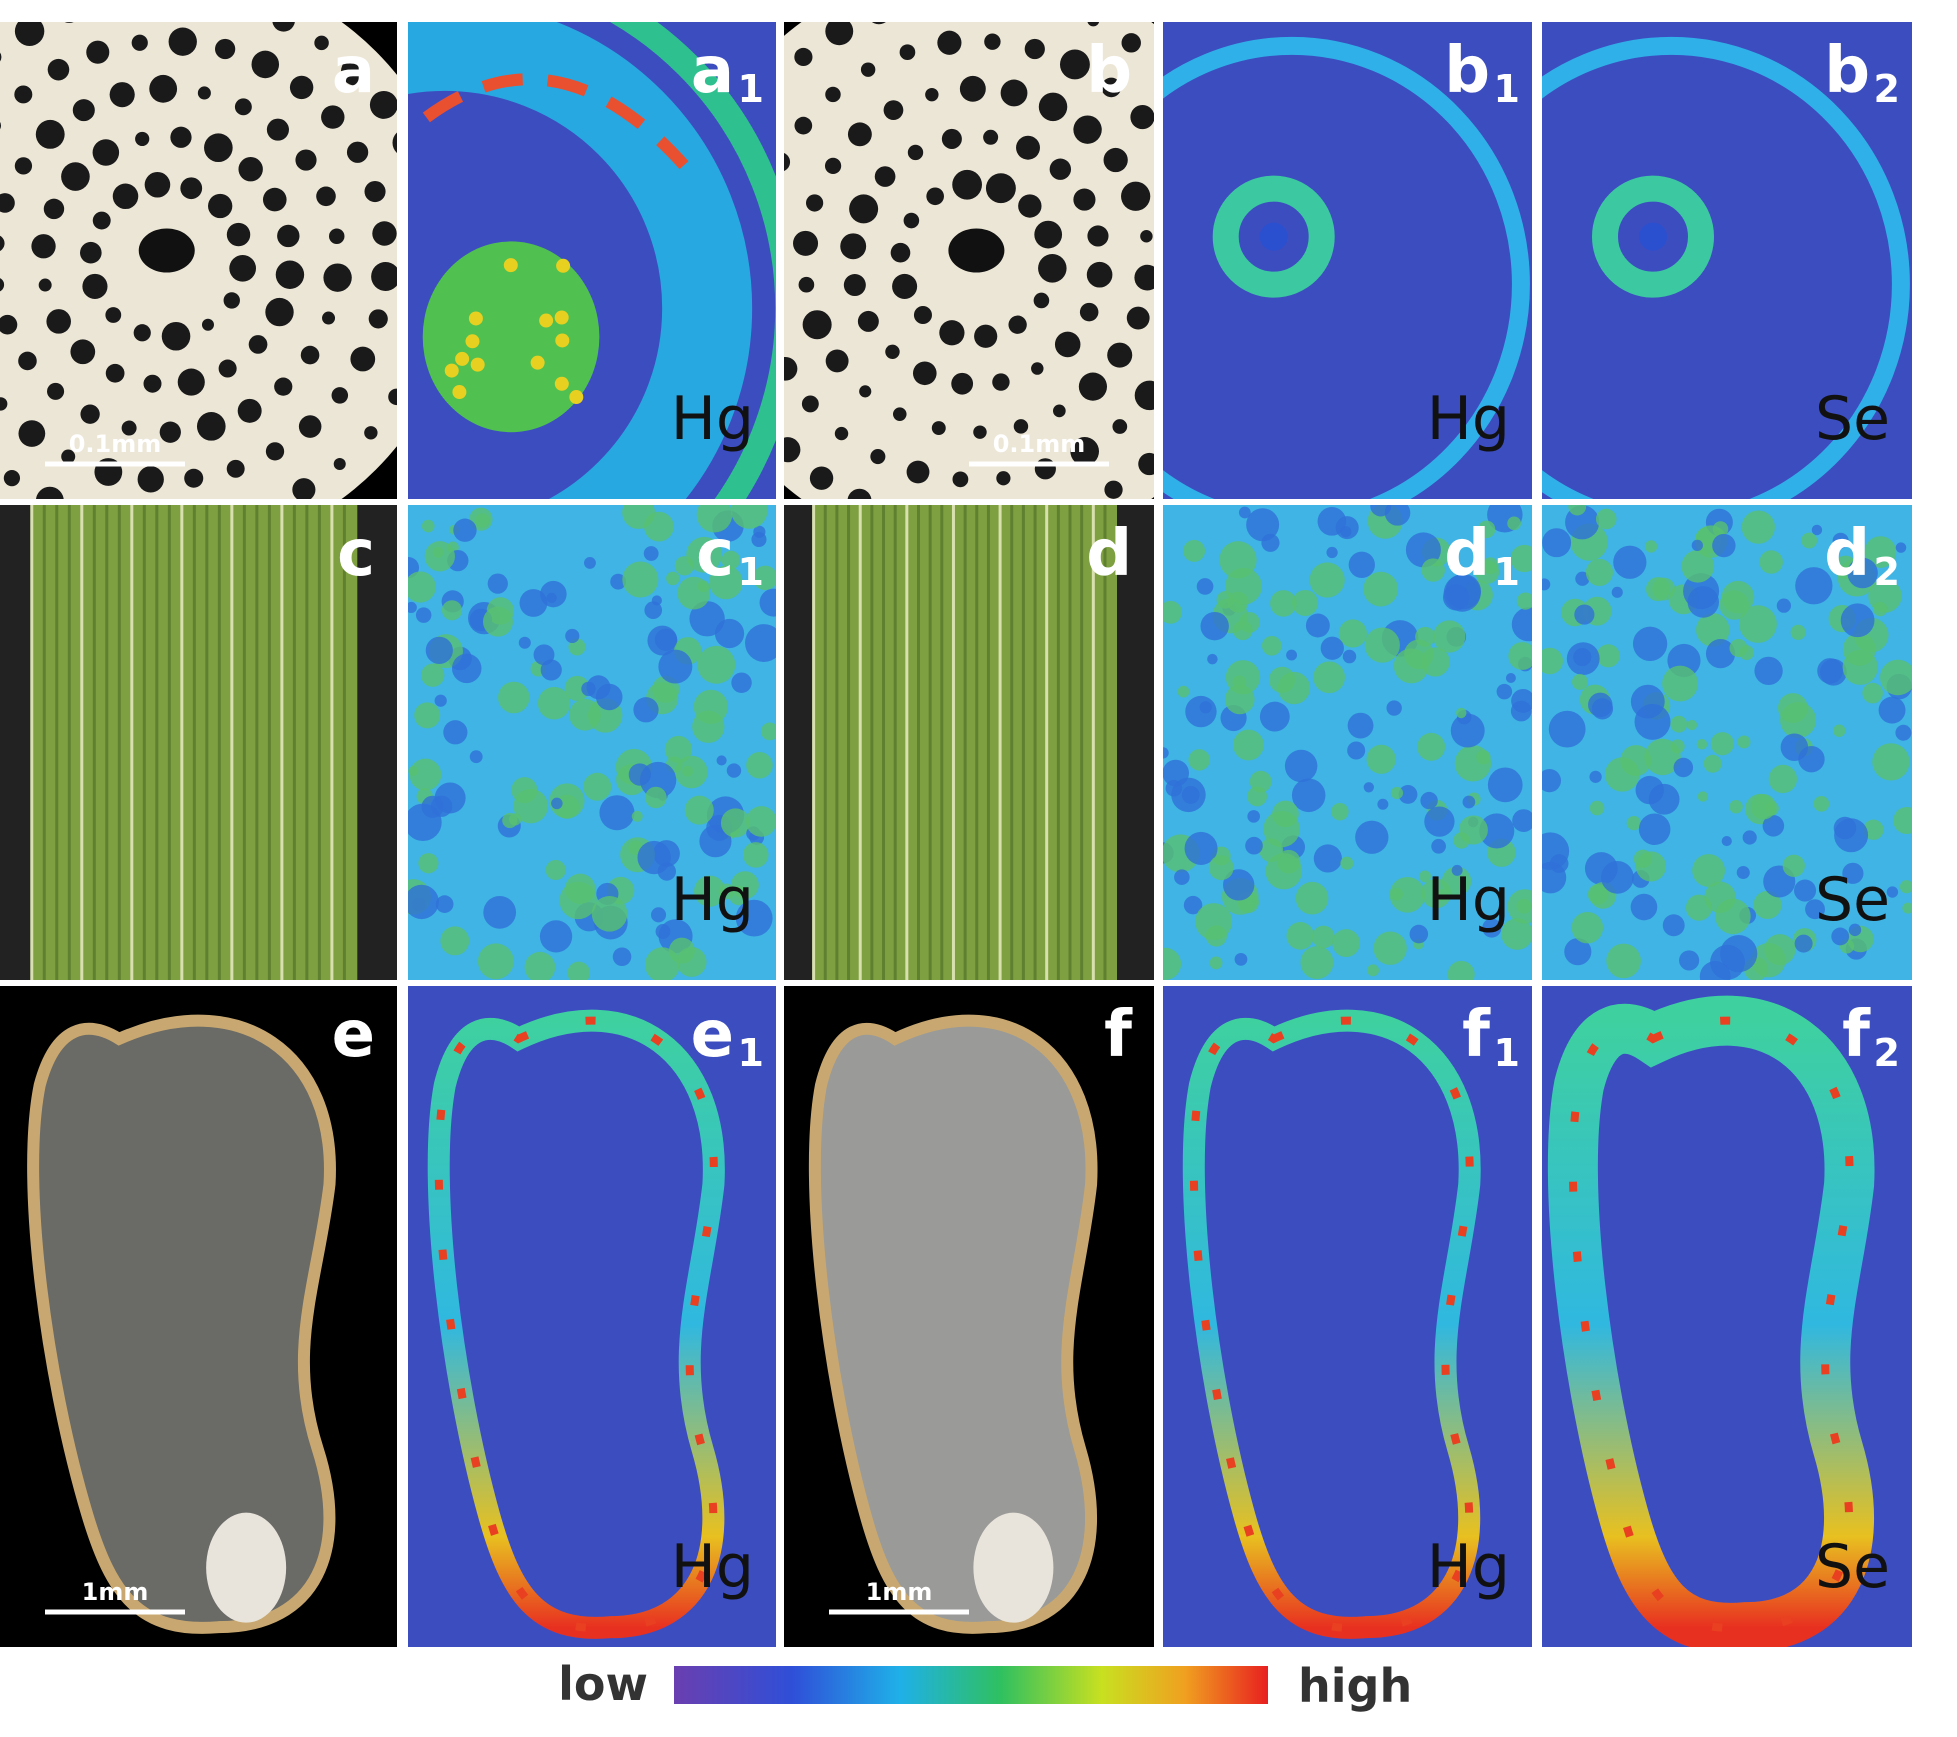 This screenshot has width=1957, height=1737. What do you see at coordinates (1711, 1321) in the screenshot?
I see `grain-rim` at bounding box center [1711, 1321].